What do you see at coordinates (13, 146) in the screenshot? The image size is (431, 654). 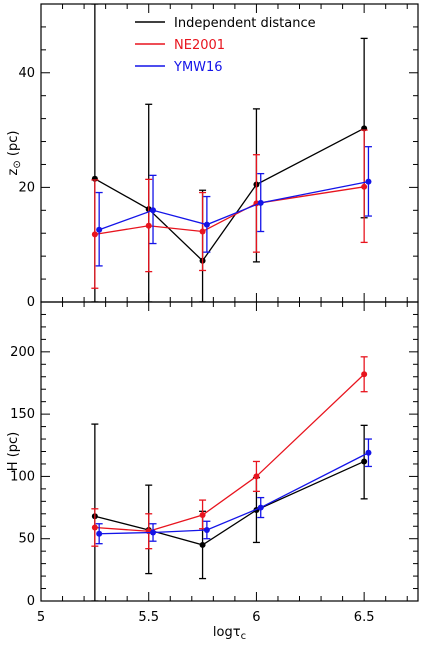 I see `top-y-axis-label-unit: (pc)` at bounding box center [13, 146].